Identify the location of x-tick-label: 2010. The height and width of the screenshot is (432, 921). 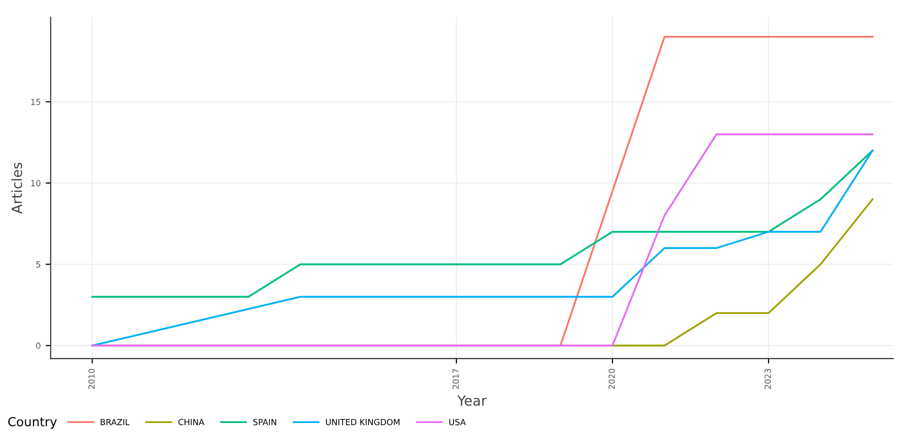
(91, 378).